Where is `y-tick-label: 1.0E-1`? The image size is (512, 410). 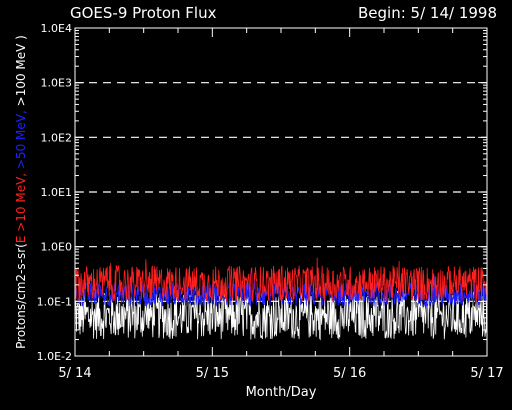 y-tick-label: 1.0E-1 is located at coordinates (54, 301).